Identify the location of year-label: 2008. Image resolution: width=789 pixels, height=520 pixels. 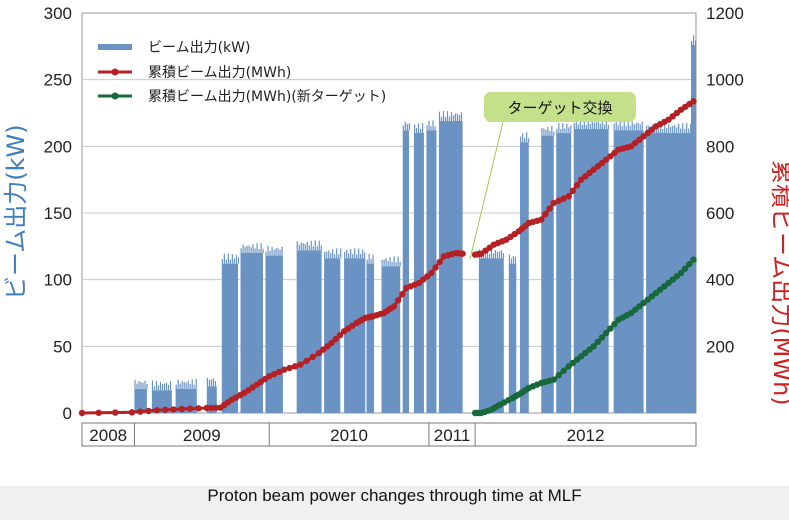
(108, 435).